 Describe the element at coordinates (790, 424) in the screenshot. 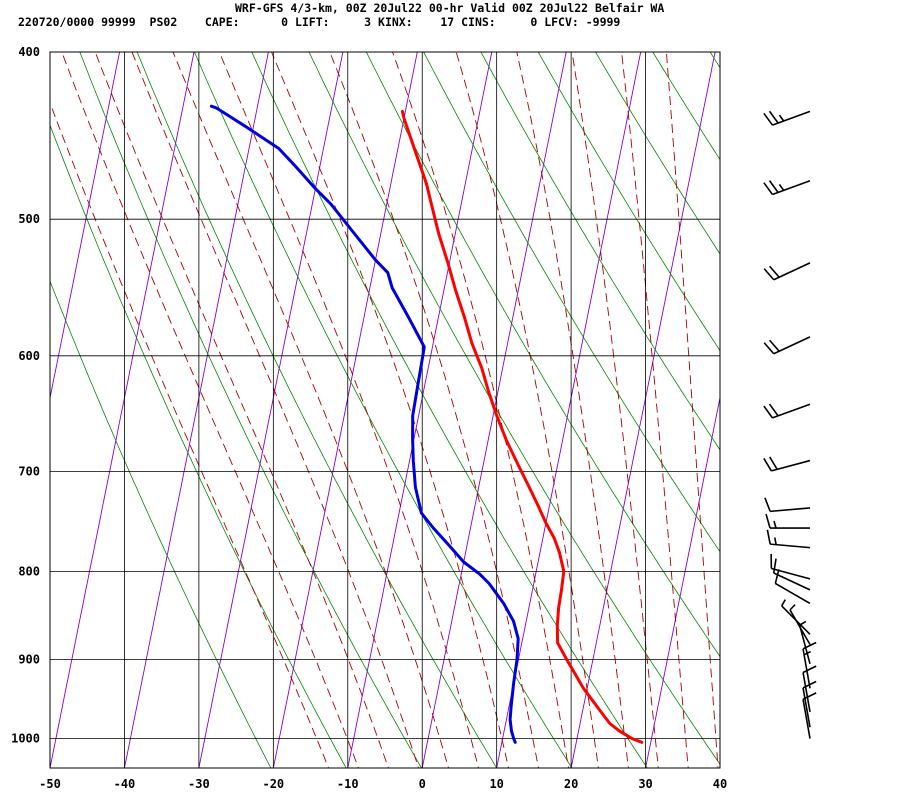

I see `wind-barbs` at that location.